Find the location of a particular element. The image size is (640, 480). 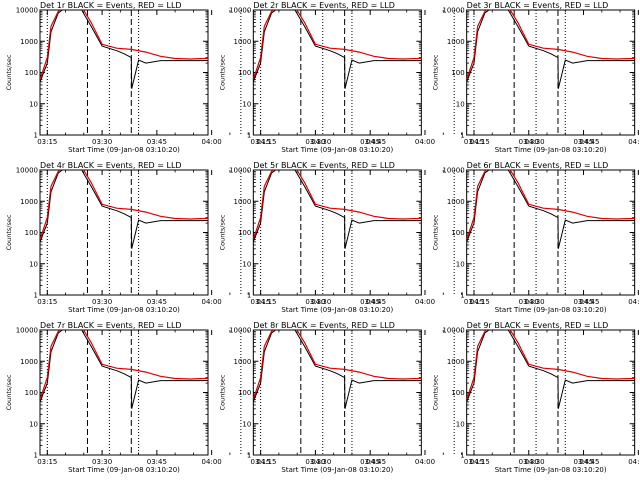

panel-title: Det 6r BLACK = Events, RED = LLD is located at coordinates (538, 165).